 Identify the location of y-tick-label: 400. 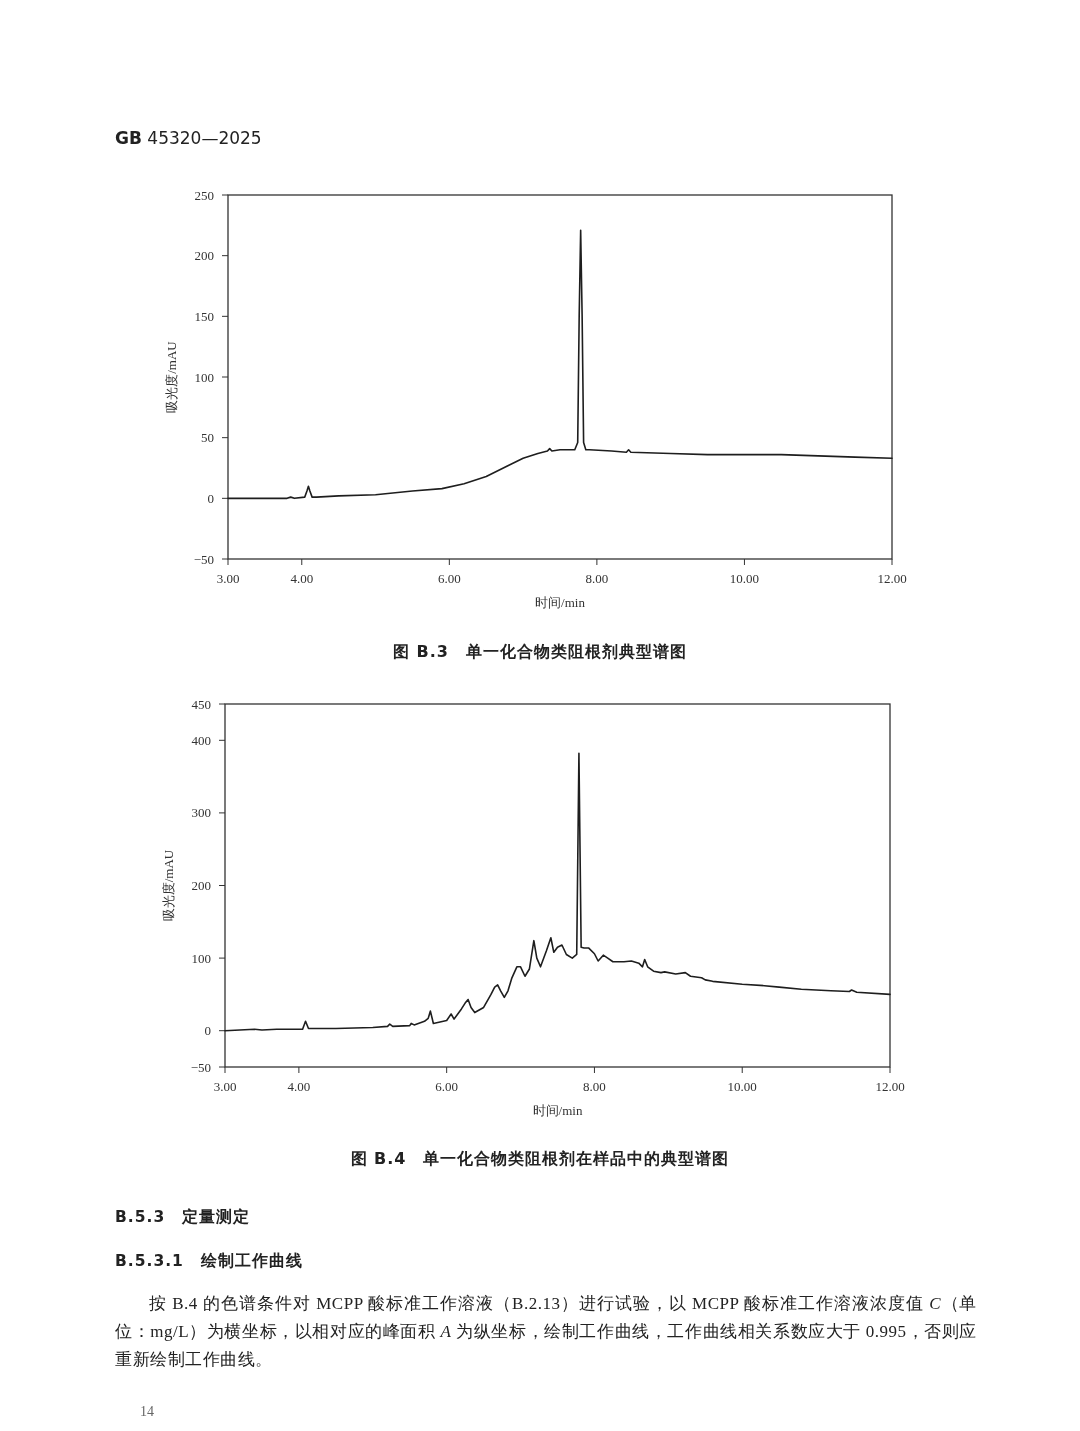
(201, 740).